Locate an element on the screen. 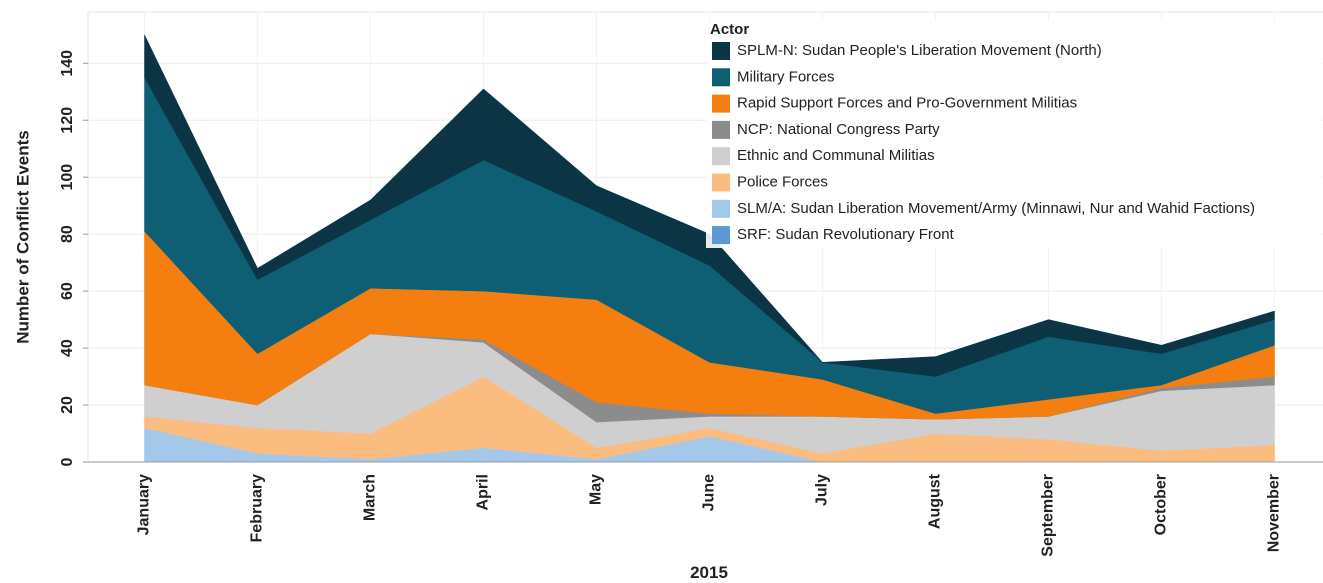 The width and height of the screenshot is (1323, 583). y-tick-label: 140 is located at coordinates (67, 63).